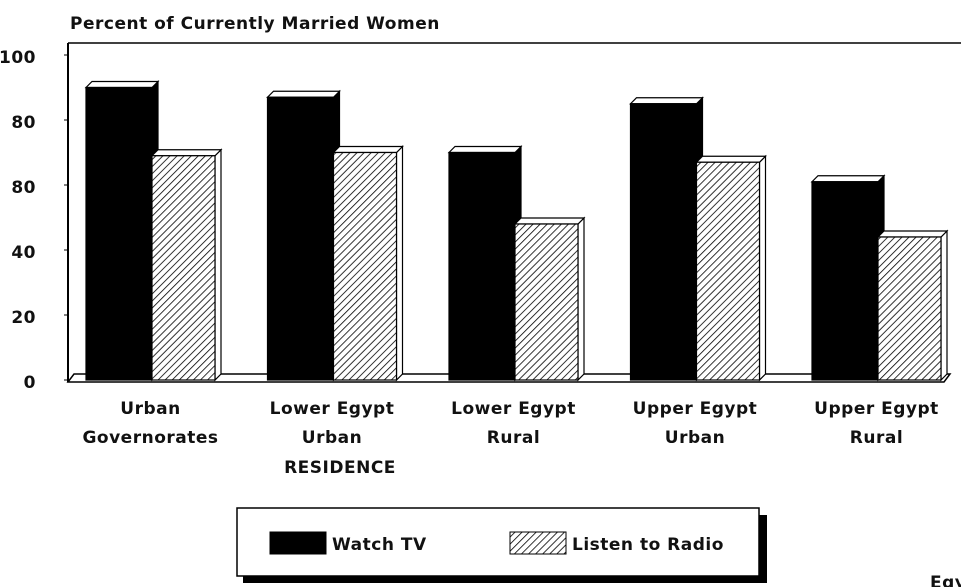 The width and height of the screenshot is (961, 587). Describe the element at coordinates (648, 545) in the screenshot. I see `legend-label: Listen to Radio` at that location.